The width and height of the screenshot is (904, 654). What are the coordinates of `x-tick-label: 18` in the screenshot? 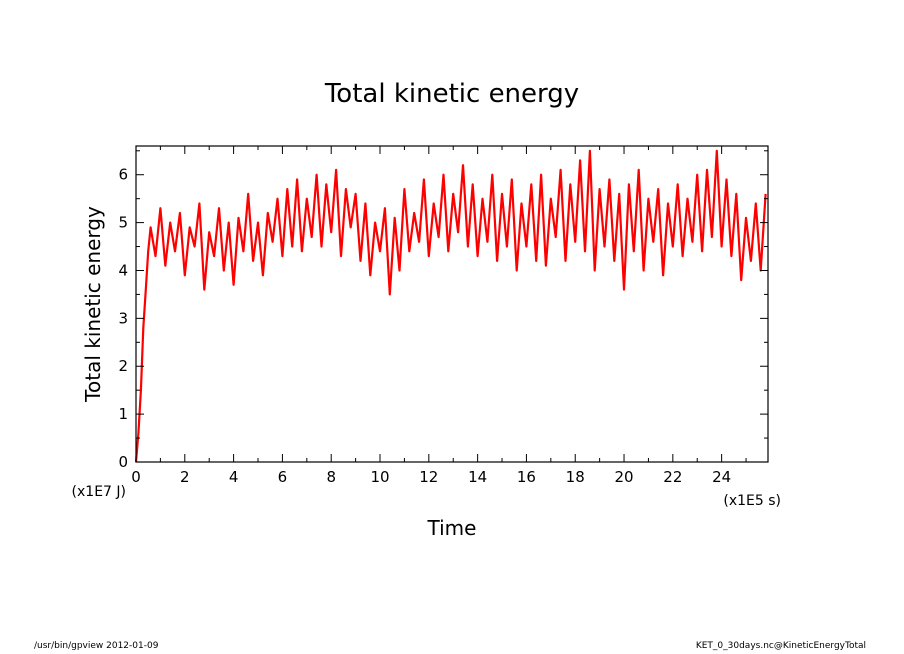 It's located at (575, 477).